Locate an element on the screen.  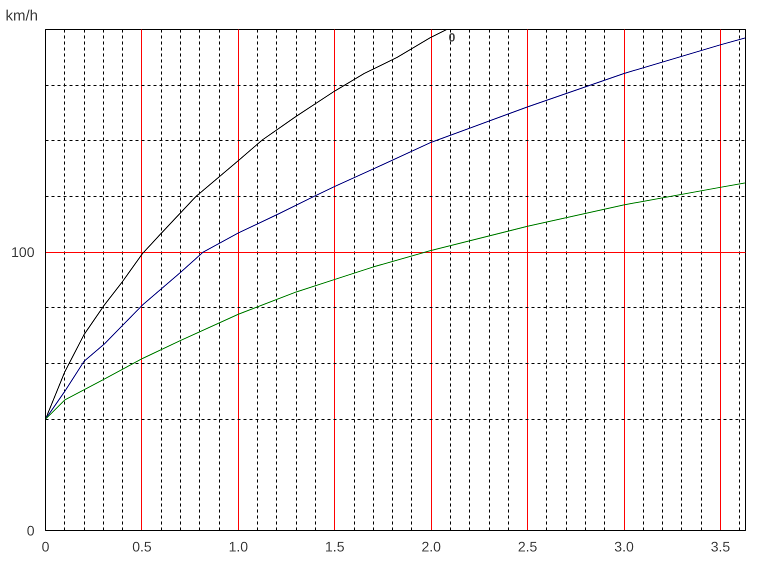
x-tick-label: 3.0 is located at coordinates (624, 546).